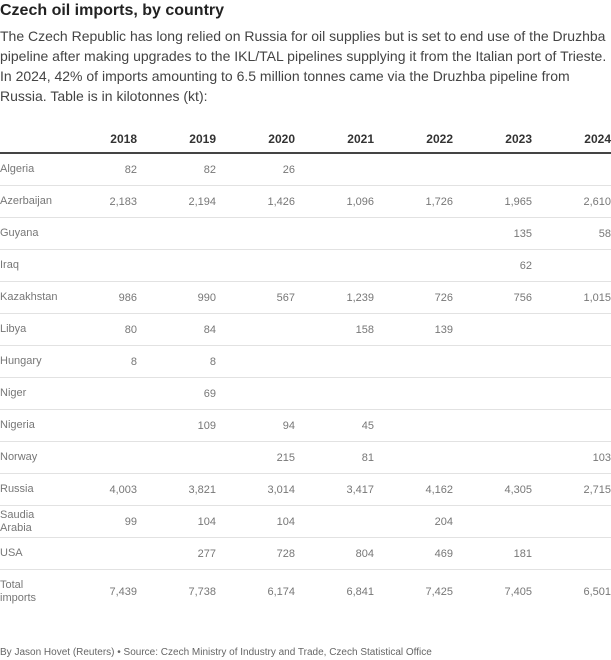 The image size is (611, 660). I want to click on cell: 94, so click(255, 425).